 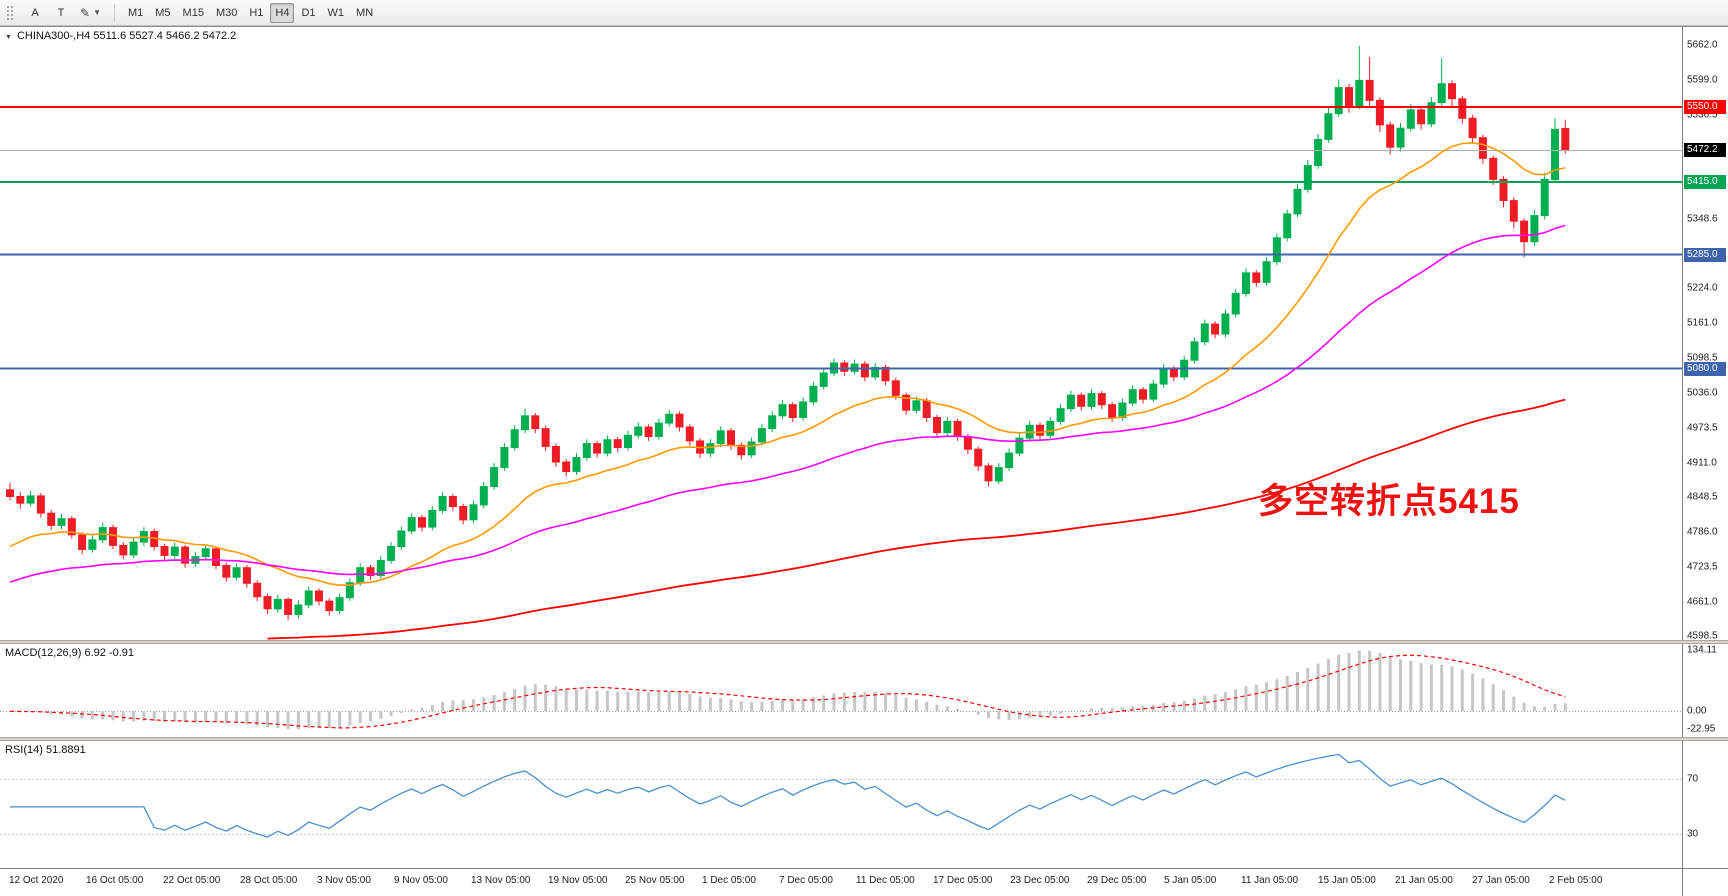 What do you see at coordinates (35, 12) in the screenshot?
I see `cursor-tool-button: A` at bounding box center [35, 12].